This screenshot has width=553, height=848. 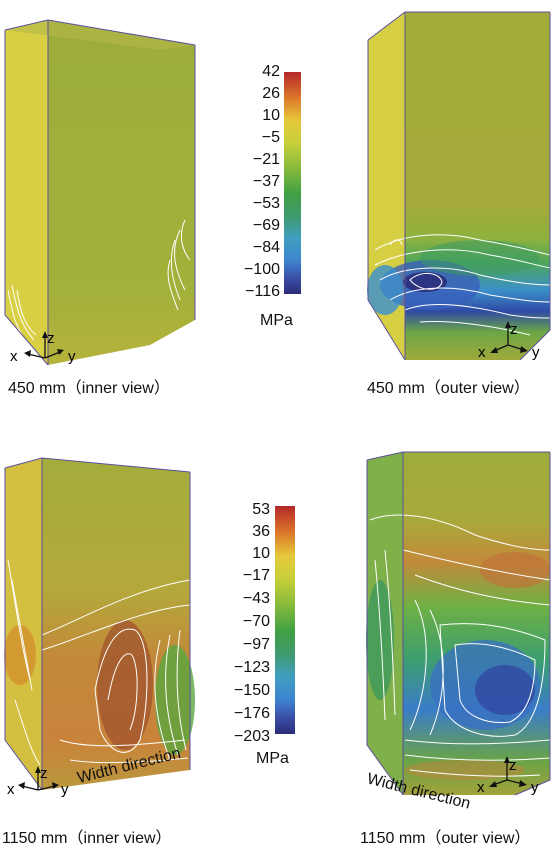 I want to click on colorbar-2-tick: −17, so click(x=256, y=576).